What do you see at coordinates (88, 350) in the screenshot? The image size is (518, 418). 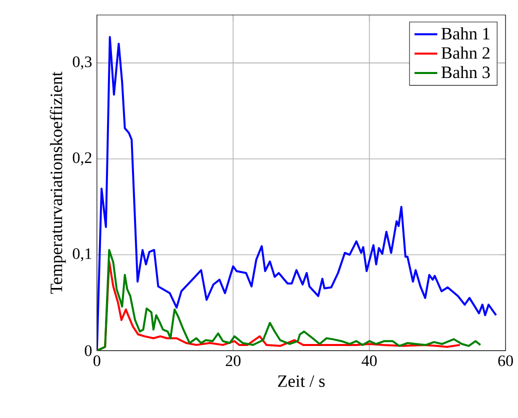 I see `y-tick-label: 0` at bounding box center [88, 350].